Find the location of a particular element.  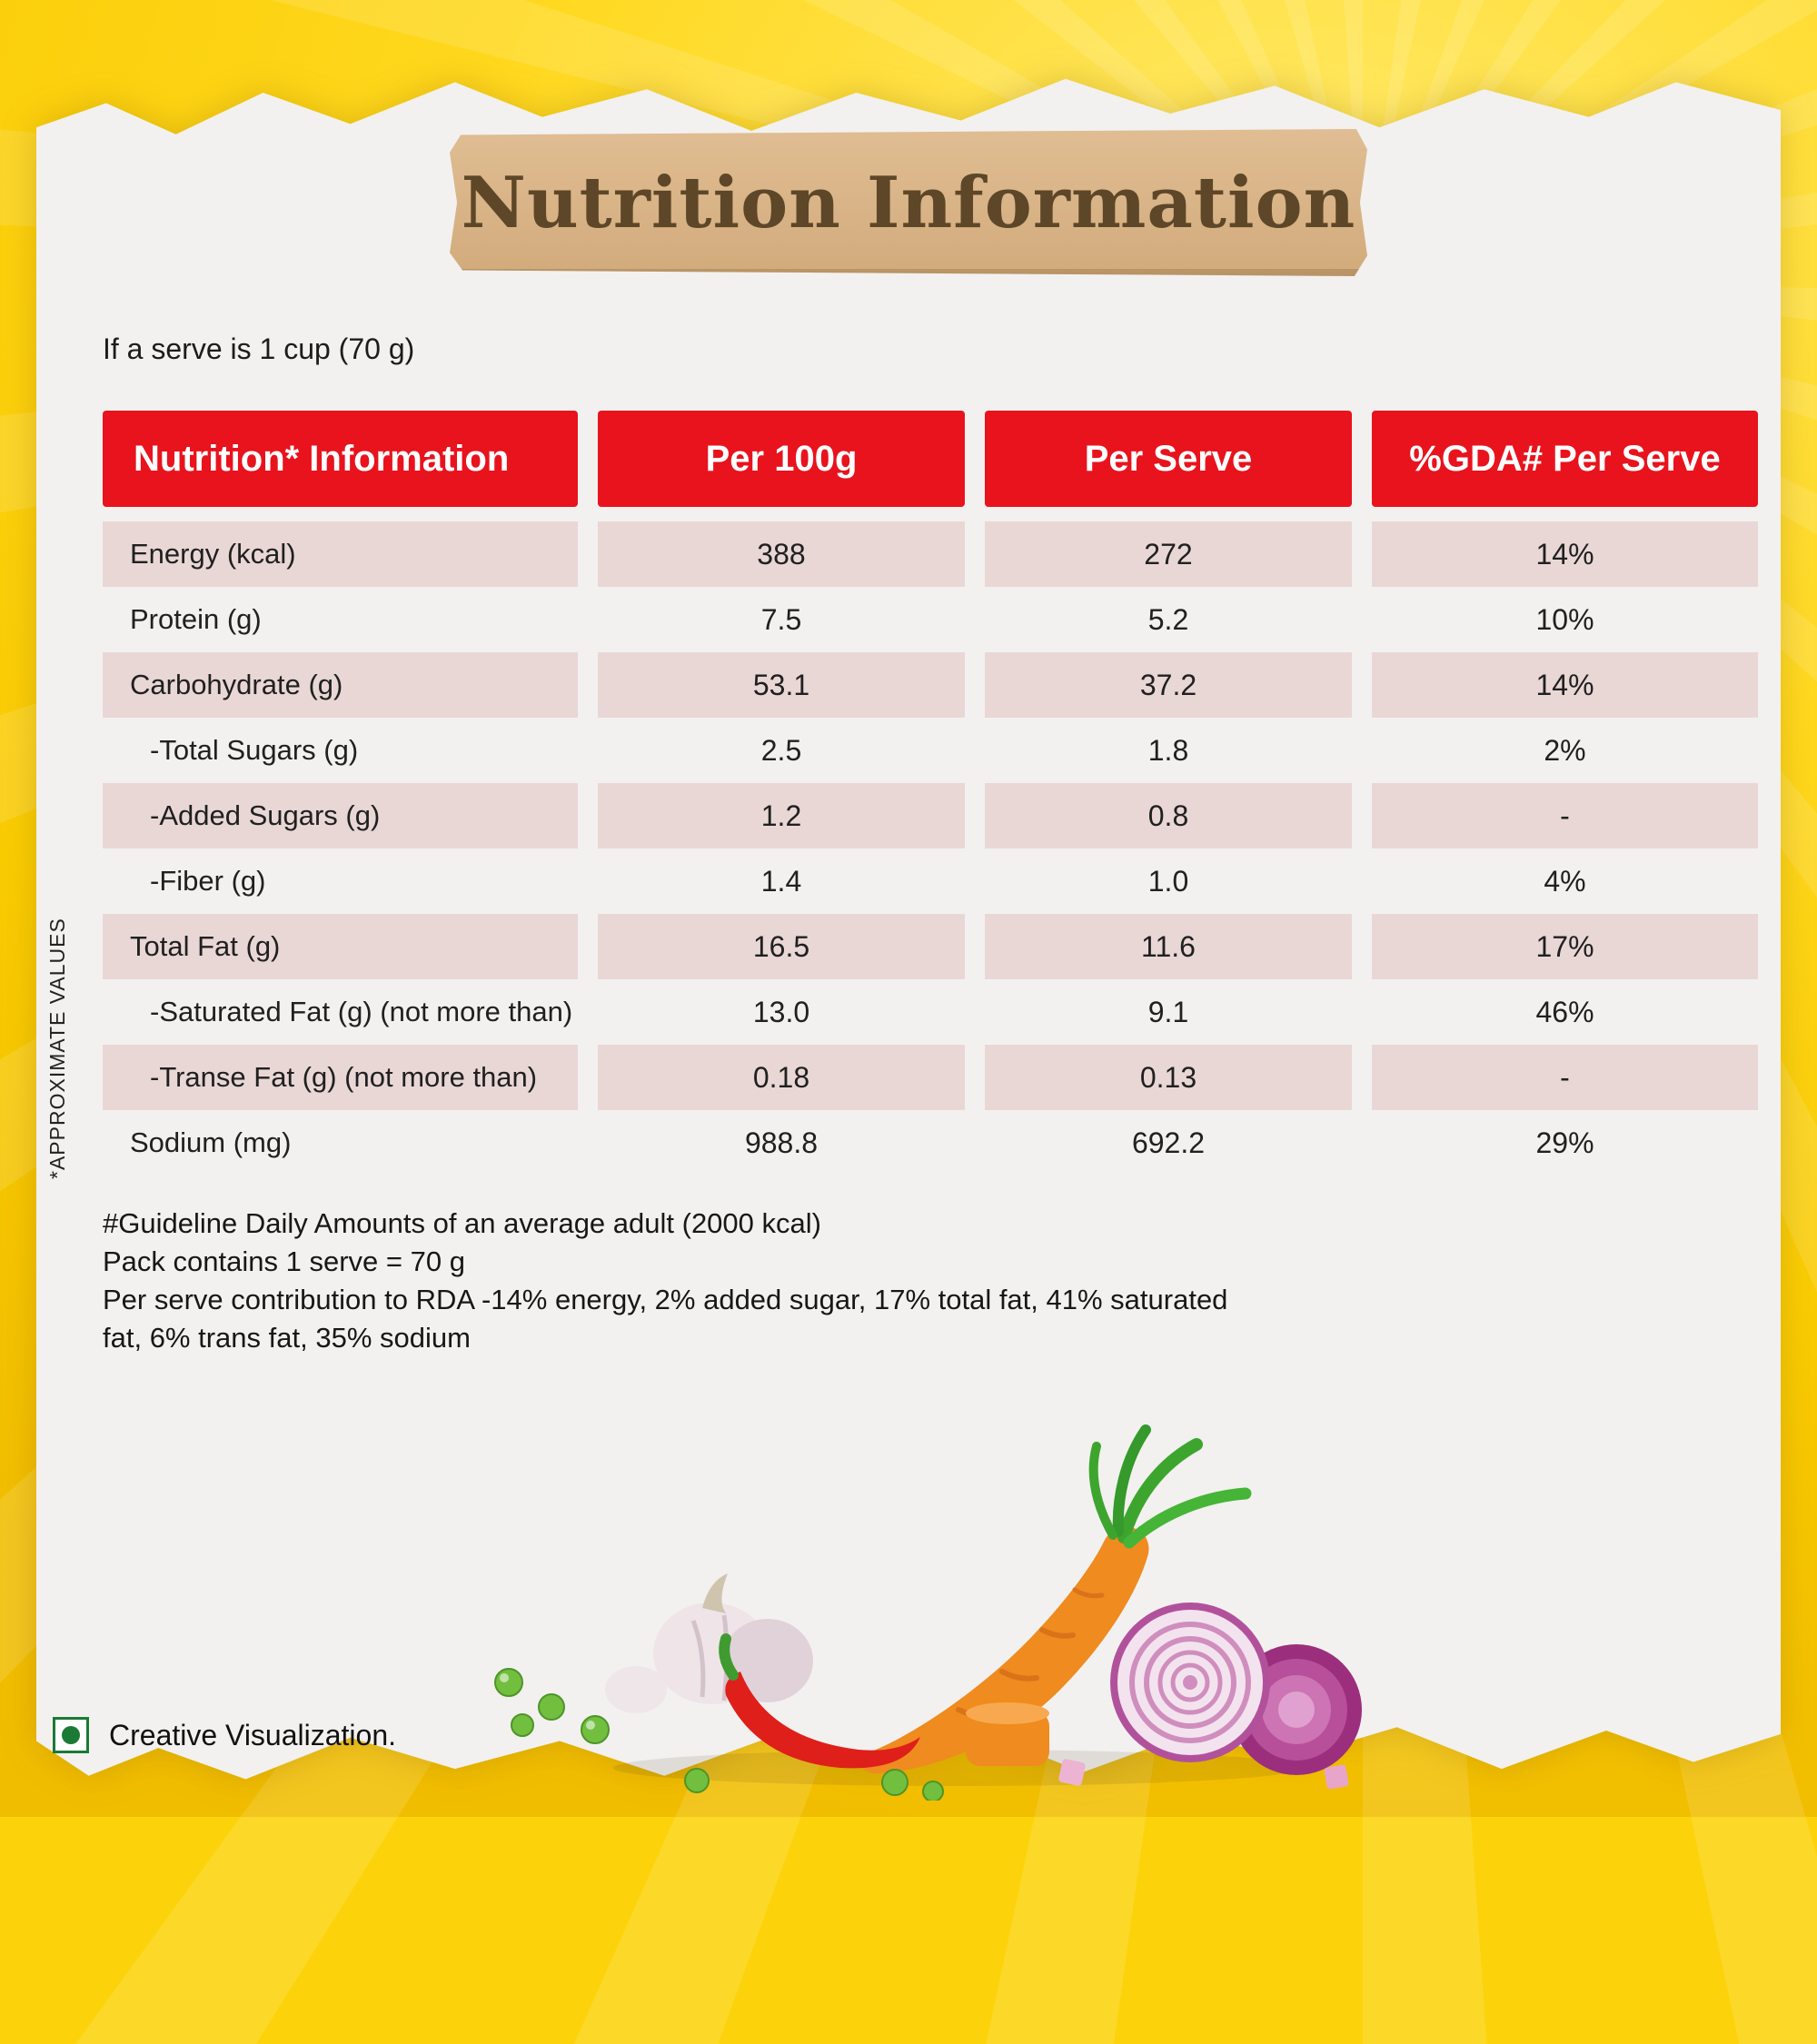

row-per-serve: 692.2 is located at coordinates (1168, 1142).